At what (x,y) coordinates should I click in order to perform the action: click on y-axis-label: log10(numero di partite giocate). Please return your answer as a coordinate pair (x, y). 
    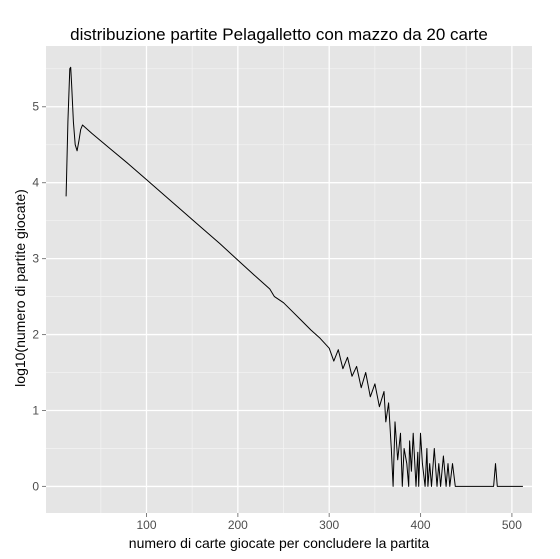
    Looking at the image, I should click on (20, 288).